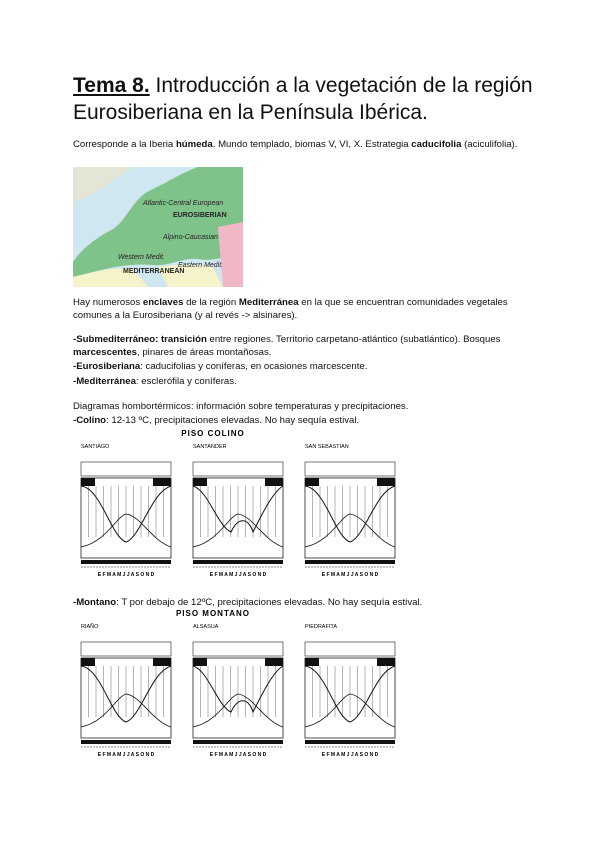  Describe the element at coordinates (200, 265) in the screenshot. I see `map-label: Eastern Medit.` at that location.